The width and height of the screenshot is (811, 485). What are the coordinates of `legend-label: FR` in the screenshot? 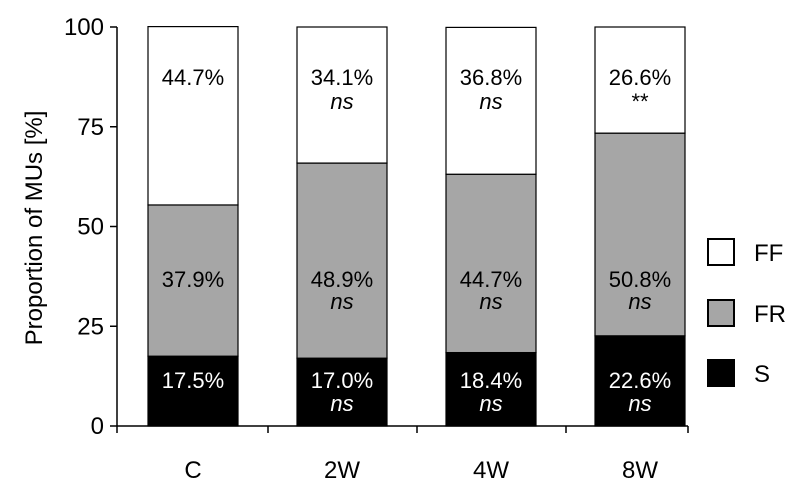 It's located at (770, 314).